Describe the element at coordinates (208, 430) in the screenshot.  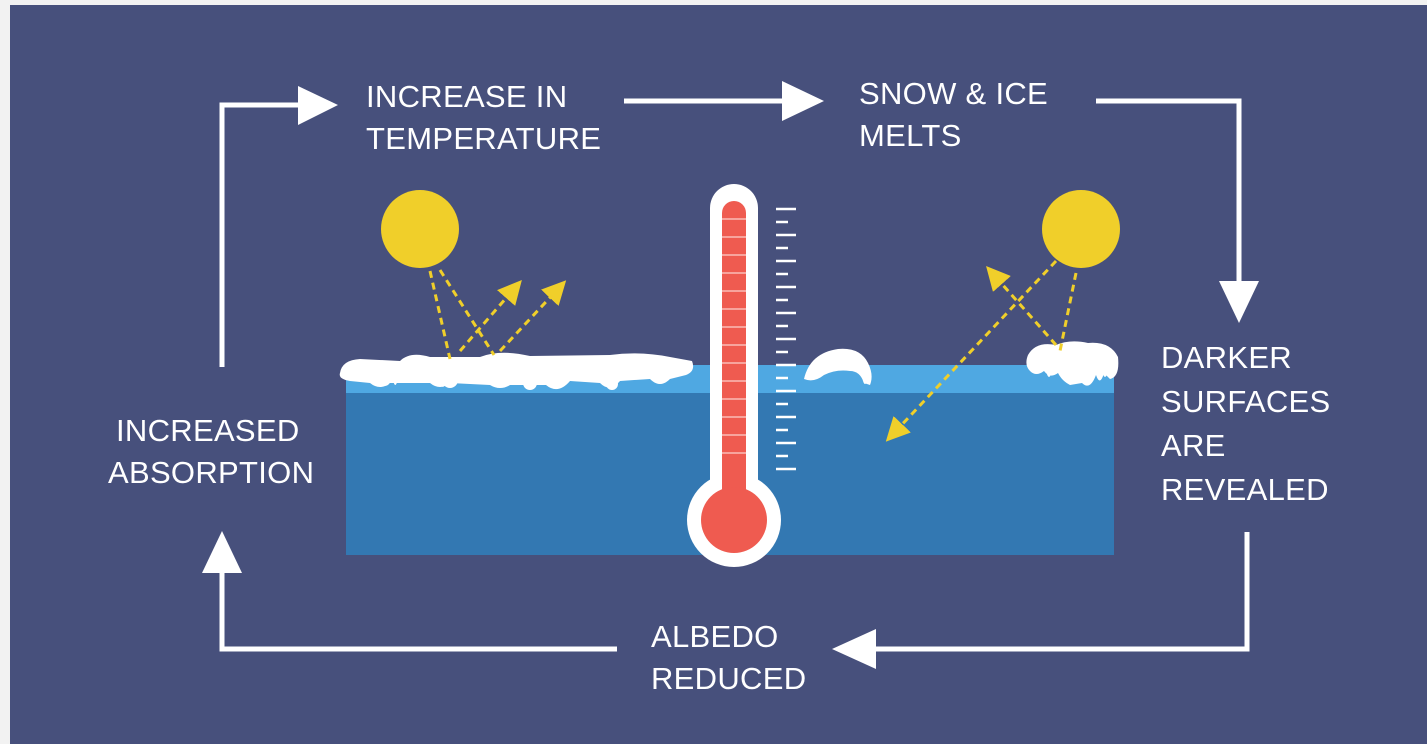
I see `step-line: INCREASED` at that location.